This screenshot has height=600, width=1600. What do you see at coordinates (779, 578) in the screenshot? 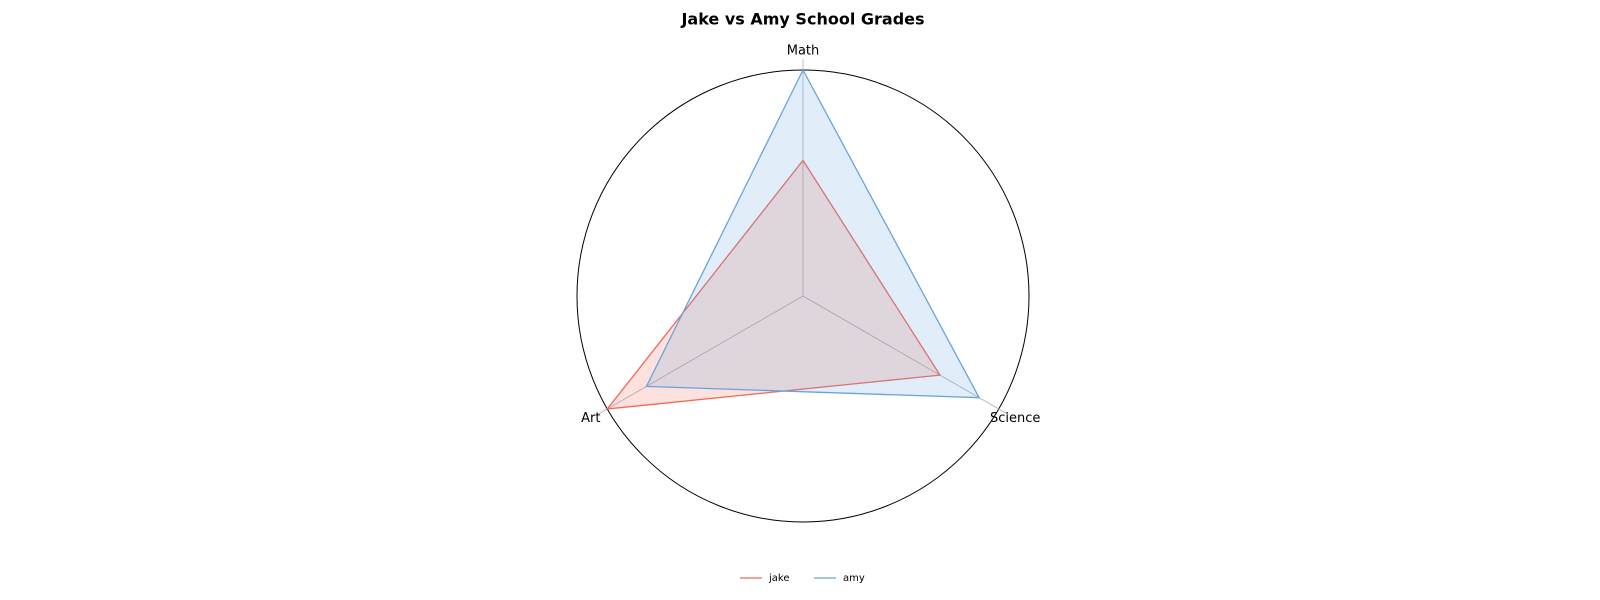
I see `legend-label: jake` at bounding box center [779, 578].